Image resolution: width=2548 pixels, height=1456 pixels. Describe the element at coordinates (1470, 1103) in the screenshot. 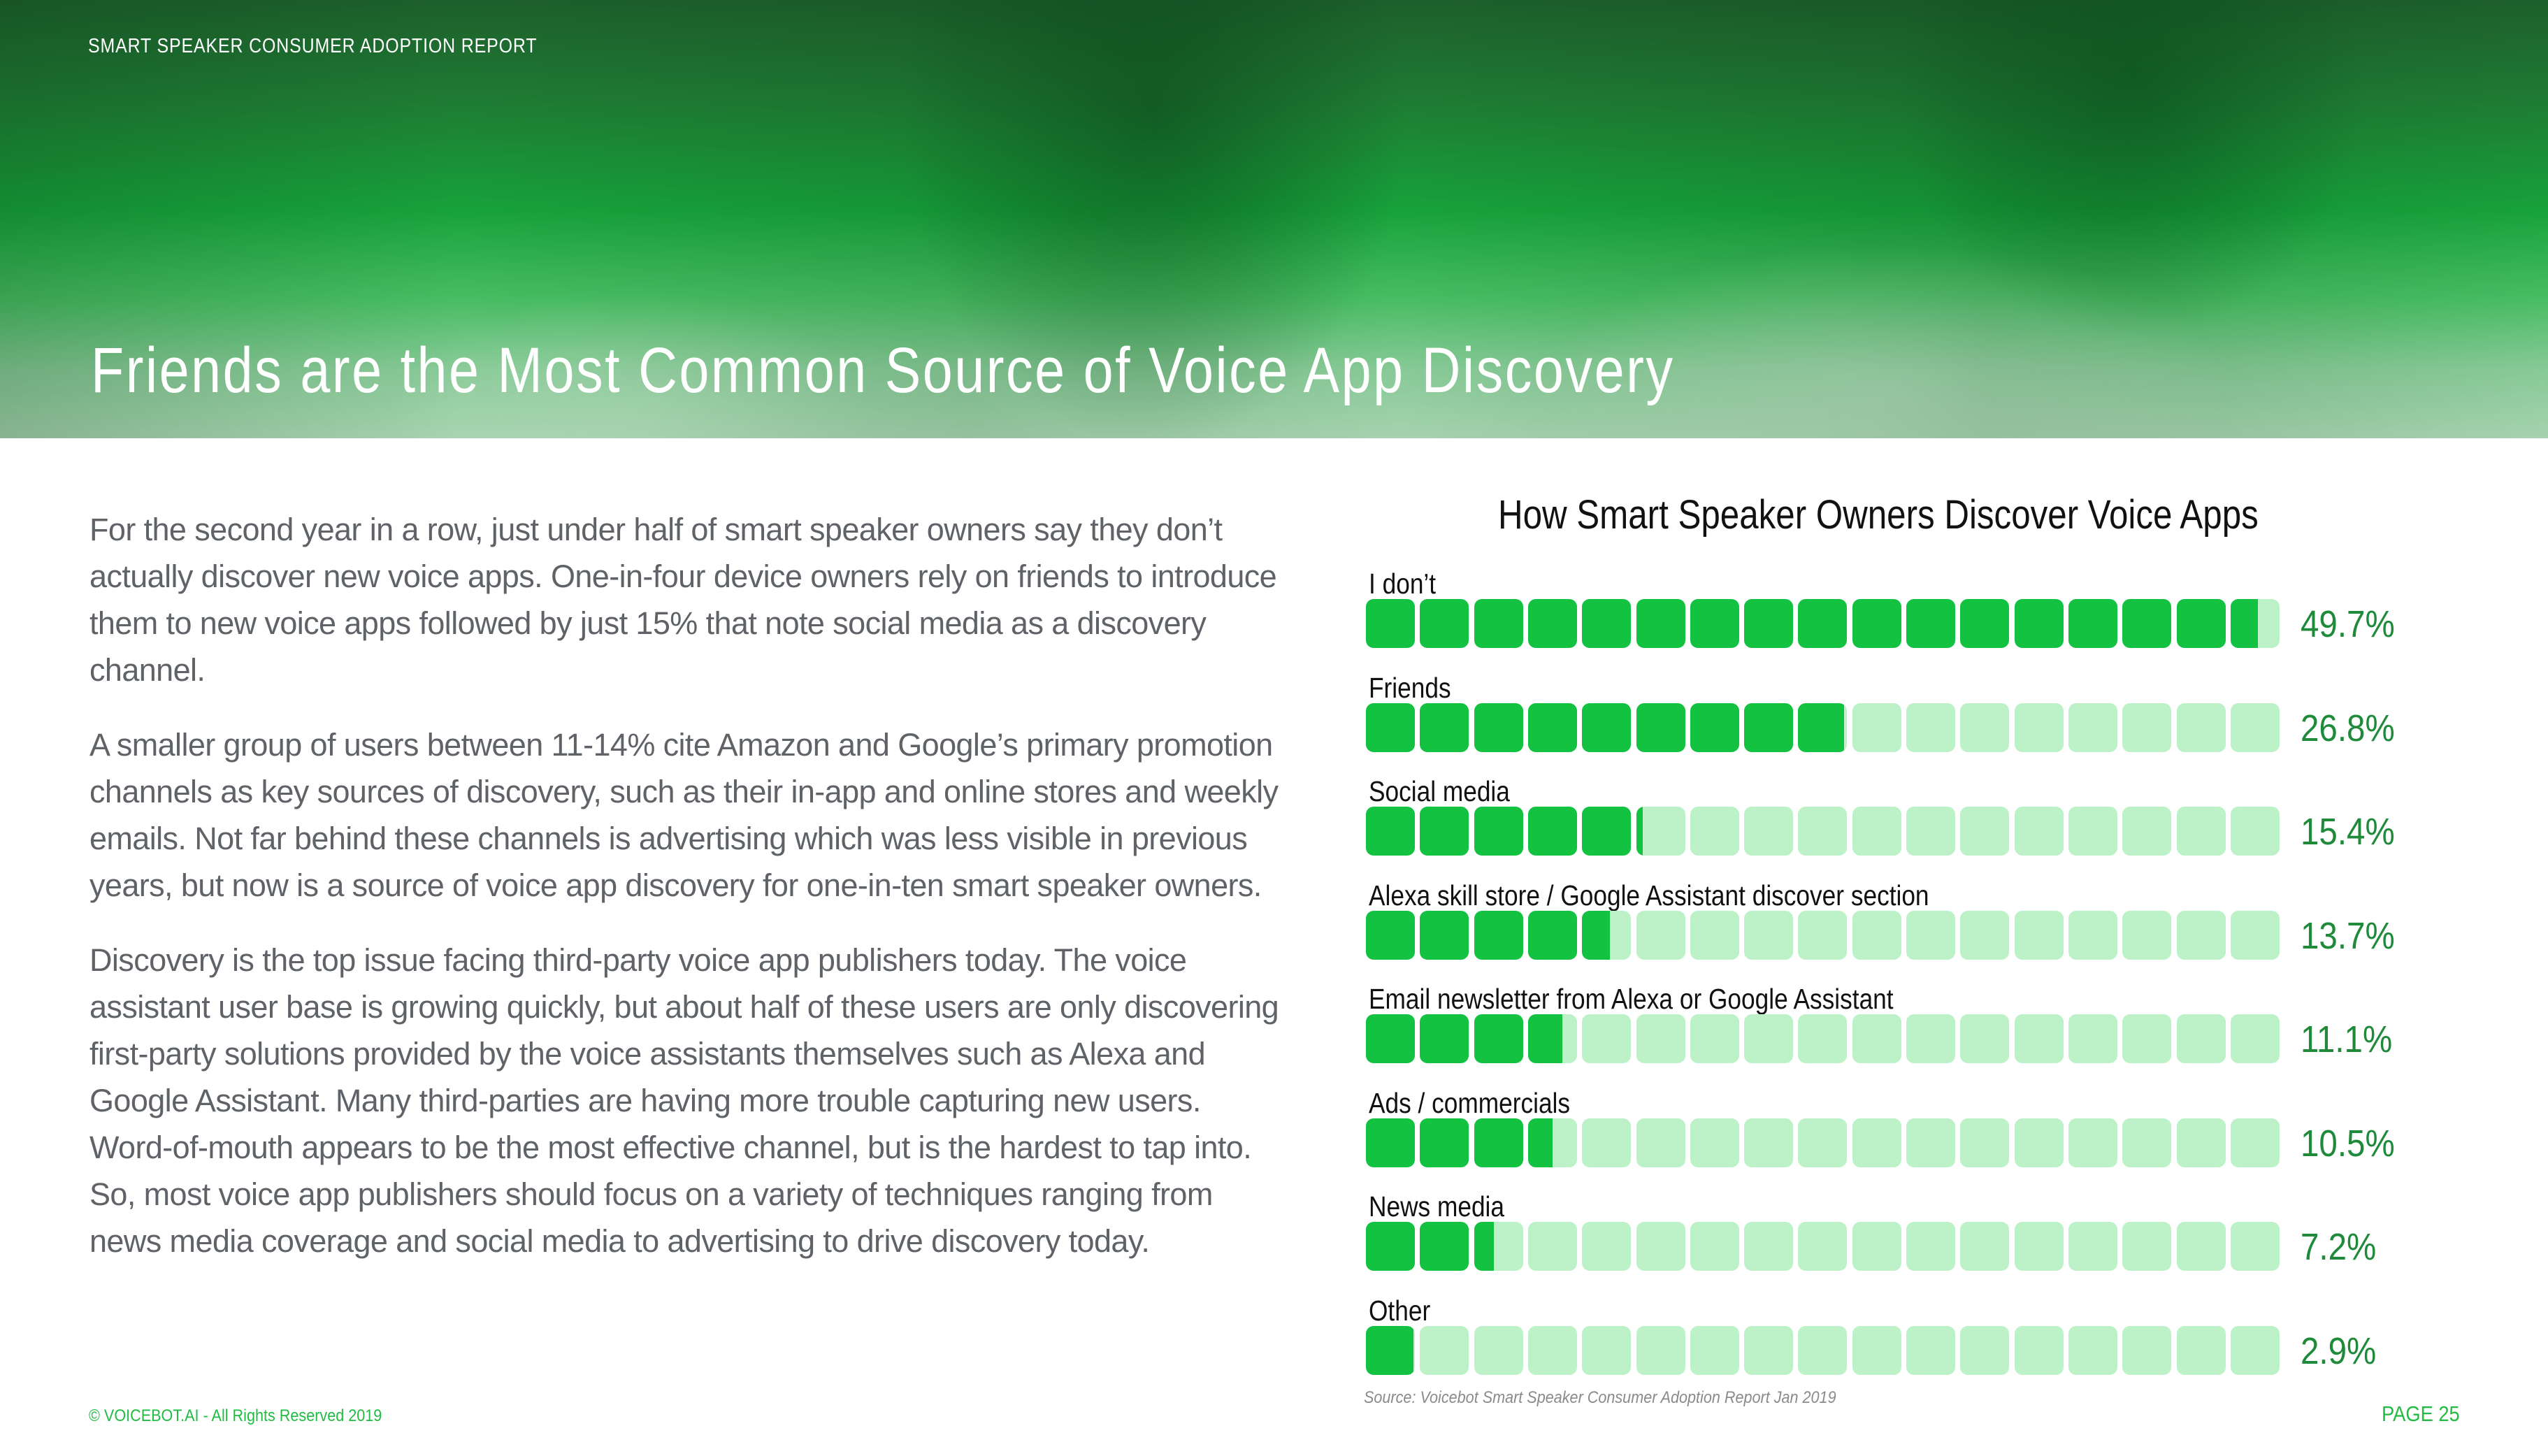

I see `row-label: Ads / commercials` at that location.